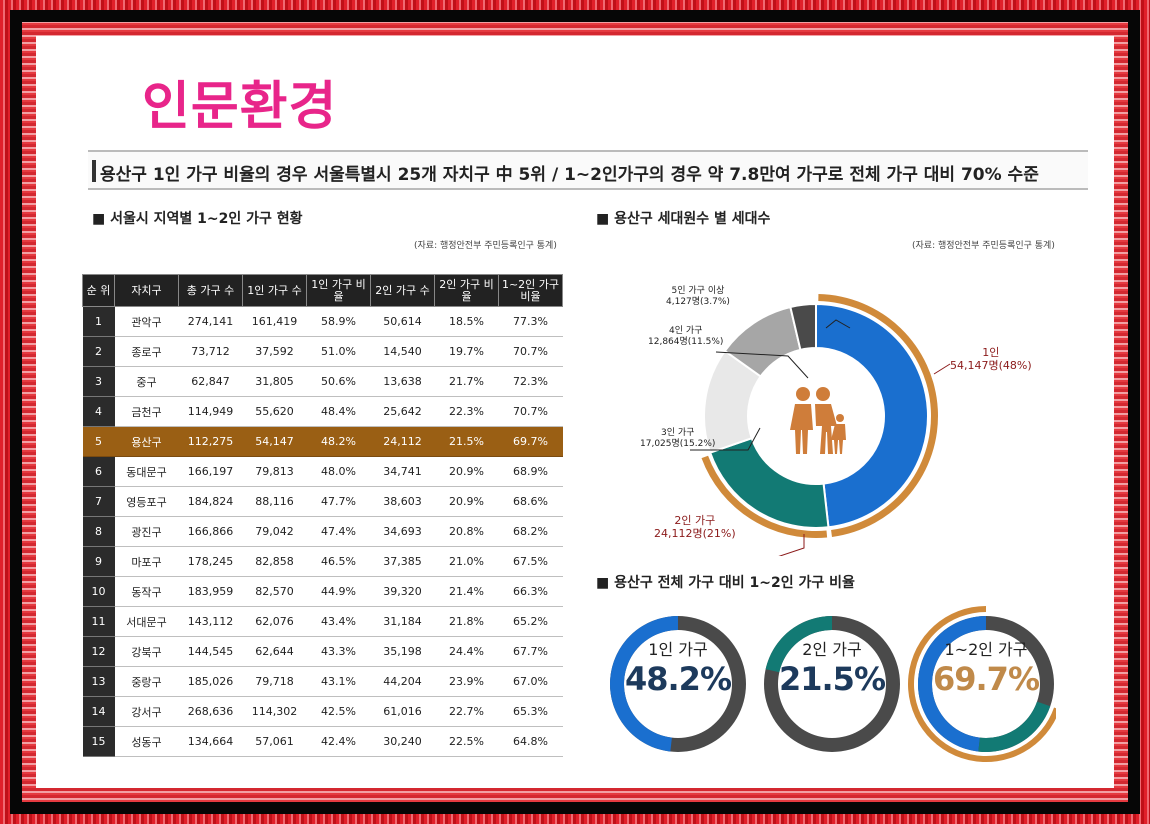 The height and width of the screenshot is (824, 1150). What do you see at coordinates (98, 290) in the screenshot?
I see `table-header-cell: 순 위` at bounding box center [98, 290].